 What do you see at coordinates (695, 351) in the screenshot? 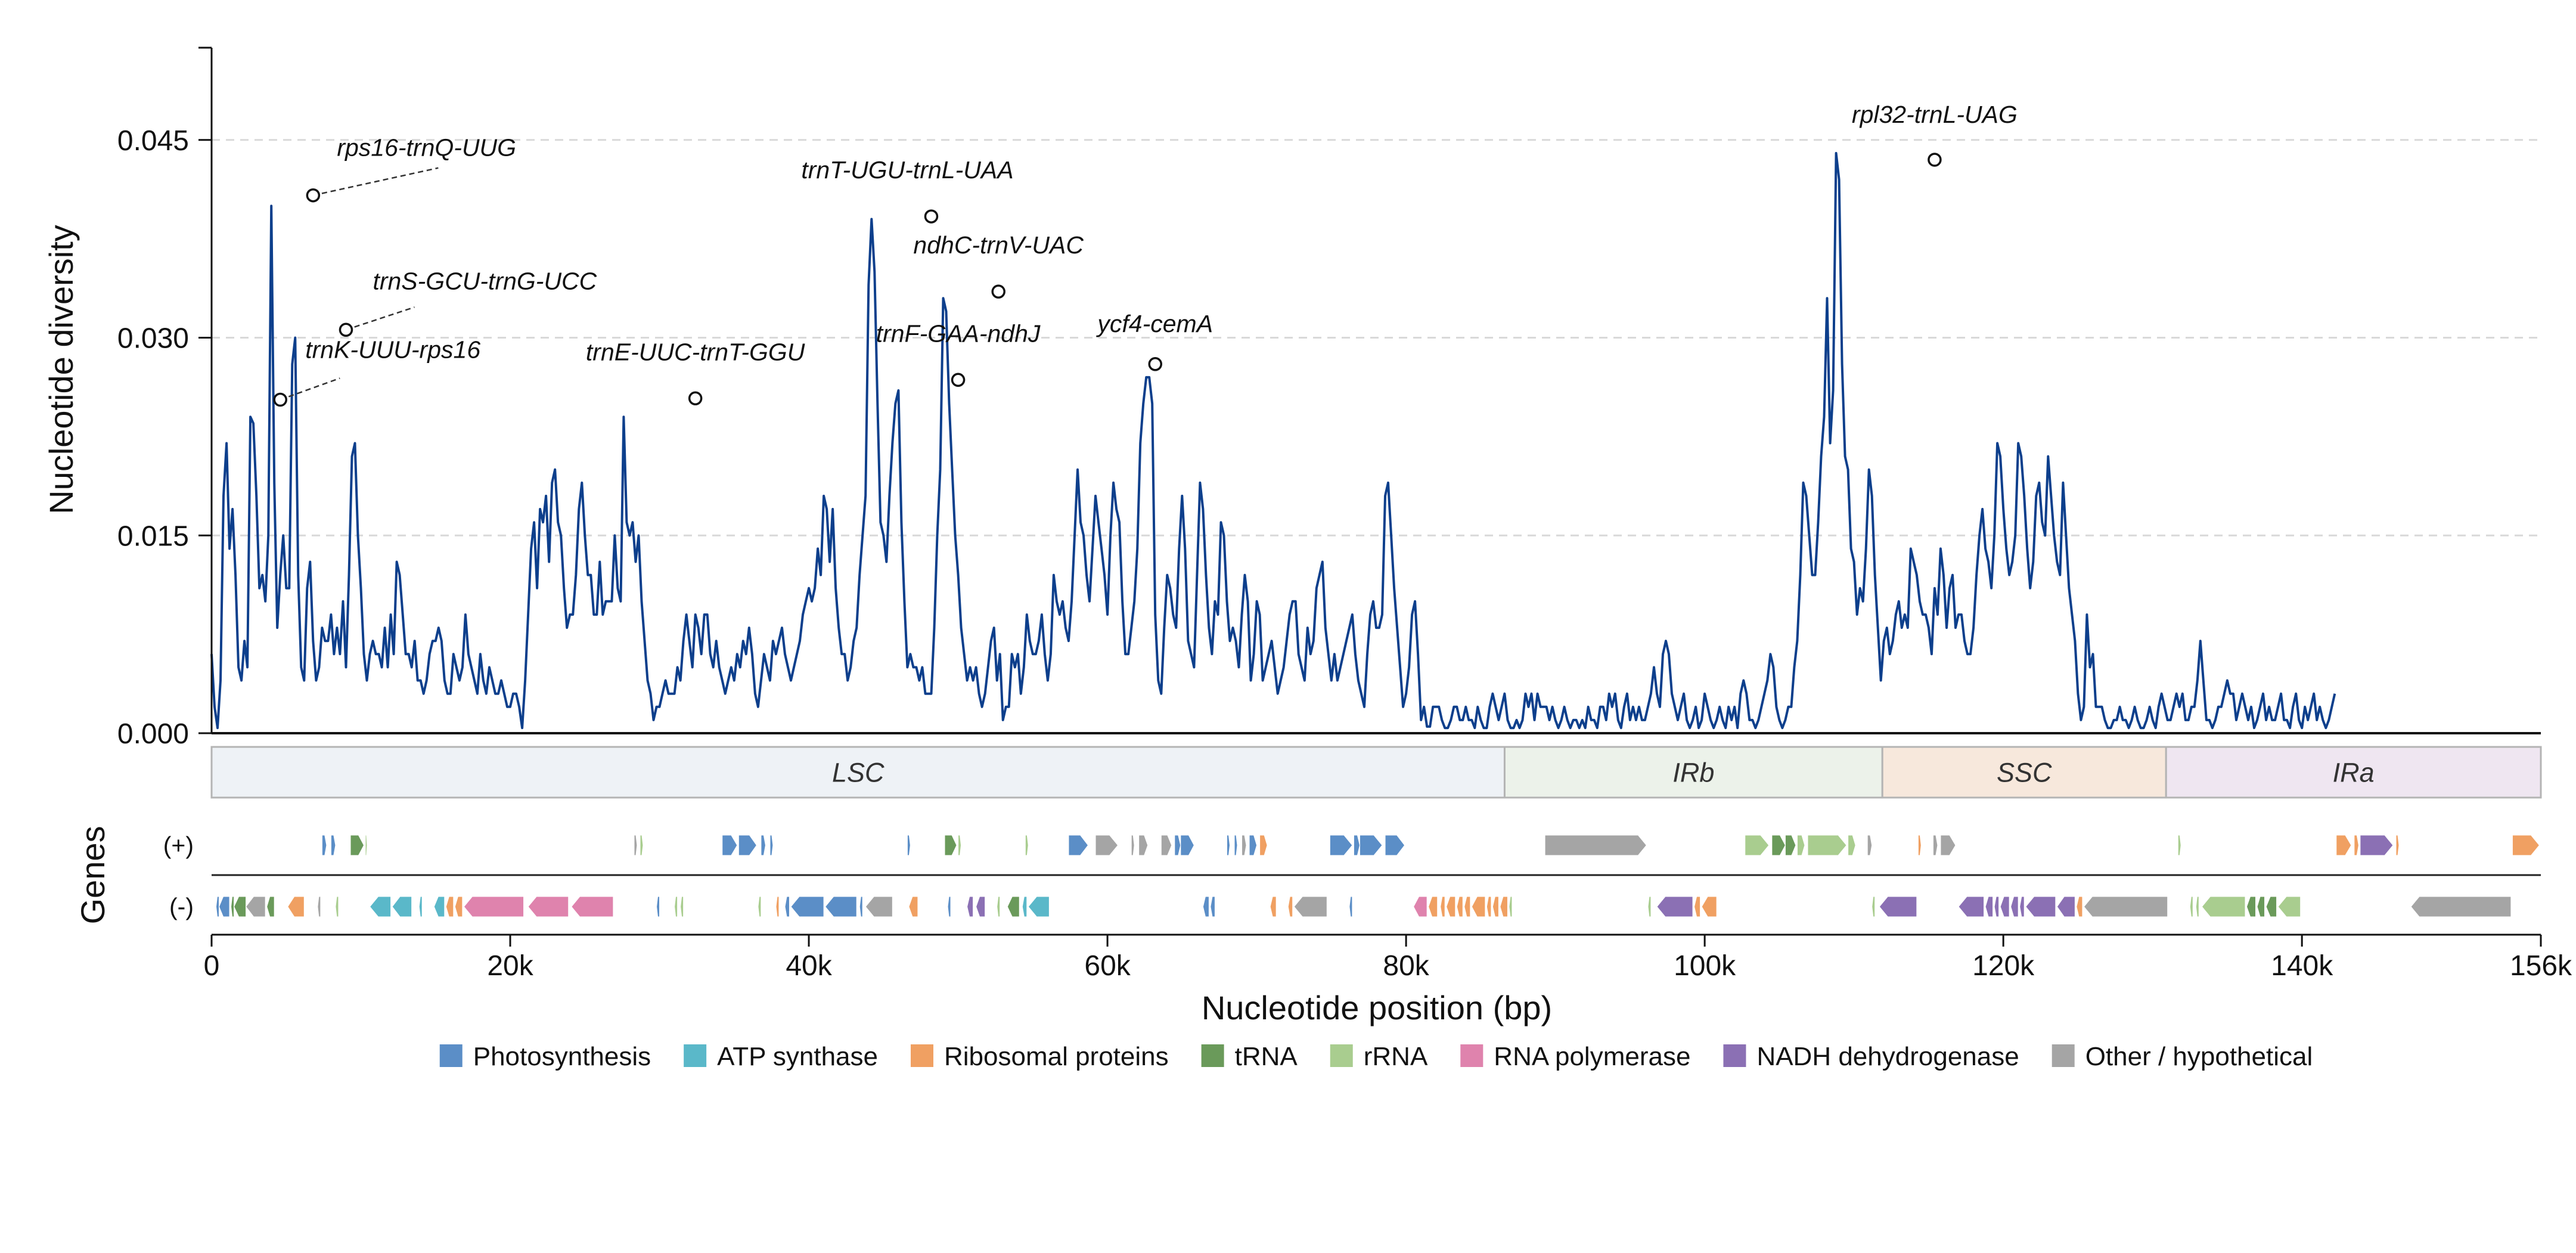
I see `peak-label: trnE-UUC-trnT-GGU` at bounding box center [695, 351].